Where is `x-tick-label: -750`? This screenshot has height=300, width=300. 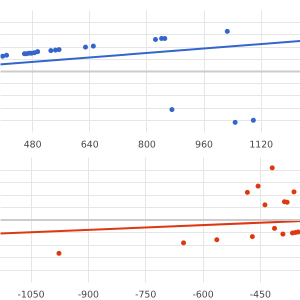 x-tick-label: -750 is located at coordinates (145, 295).